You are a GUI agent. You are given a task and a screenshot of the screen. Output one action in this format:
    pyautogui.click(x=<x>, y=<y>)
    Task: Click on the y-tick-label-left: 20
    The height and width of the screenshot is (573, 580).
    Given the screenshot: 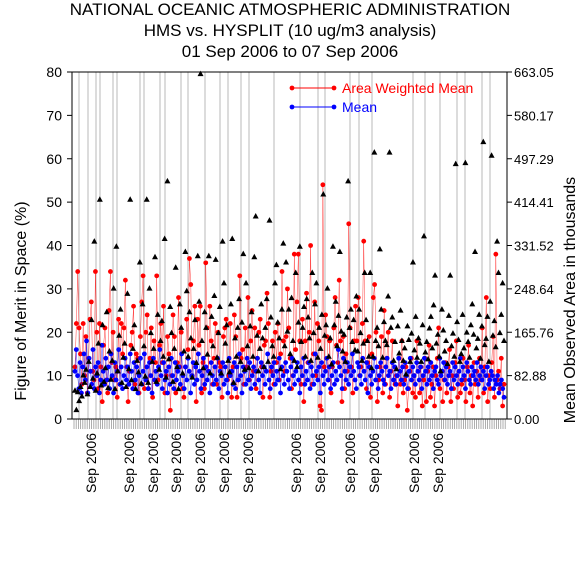 What is the action you would take?
    pyautogui.click(x=54, y=332)
    